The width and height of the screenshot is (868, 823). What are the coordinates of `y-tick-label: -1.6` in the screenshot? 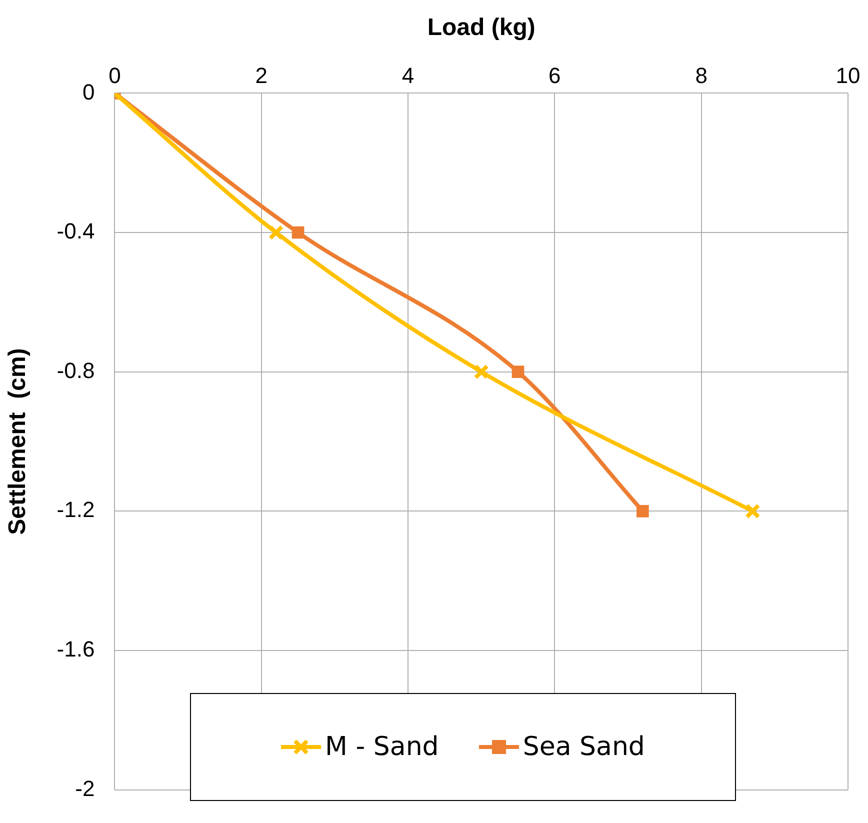 It's located at (75, 649).